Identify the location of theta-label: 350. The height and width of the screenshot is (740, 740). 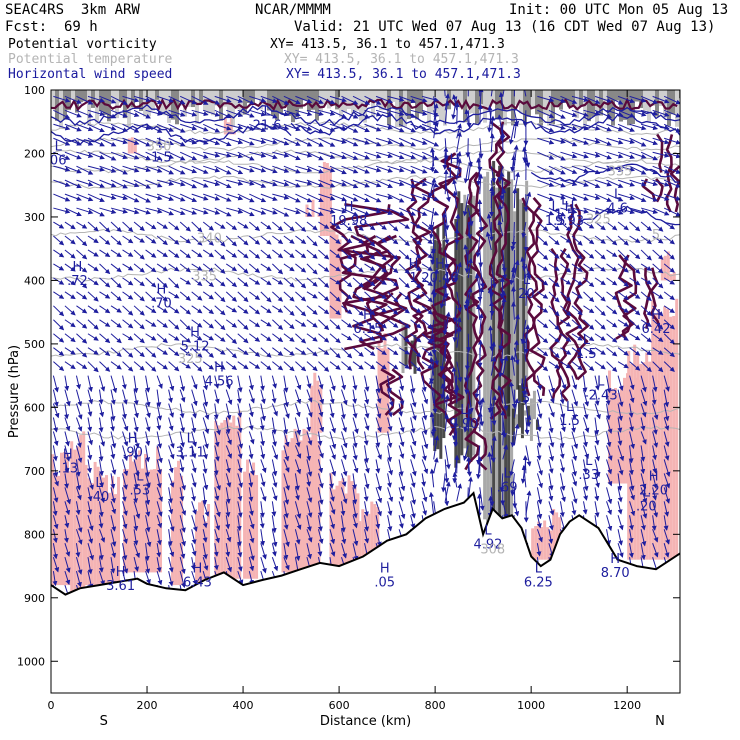
(159, 146).